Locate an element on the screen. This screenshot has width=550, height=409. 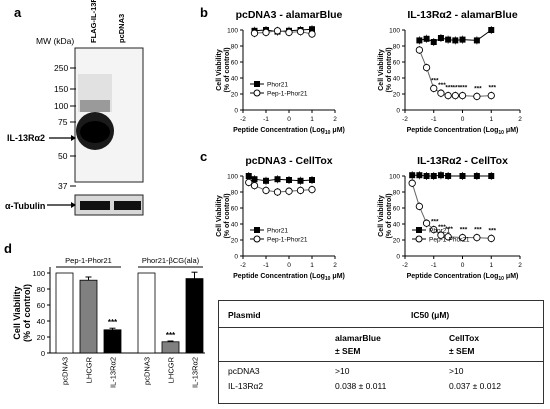
panel-letter-c: c is located at coordinates (203, 156).